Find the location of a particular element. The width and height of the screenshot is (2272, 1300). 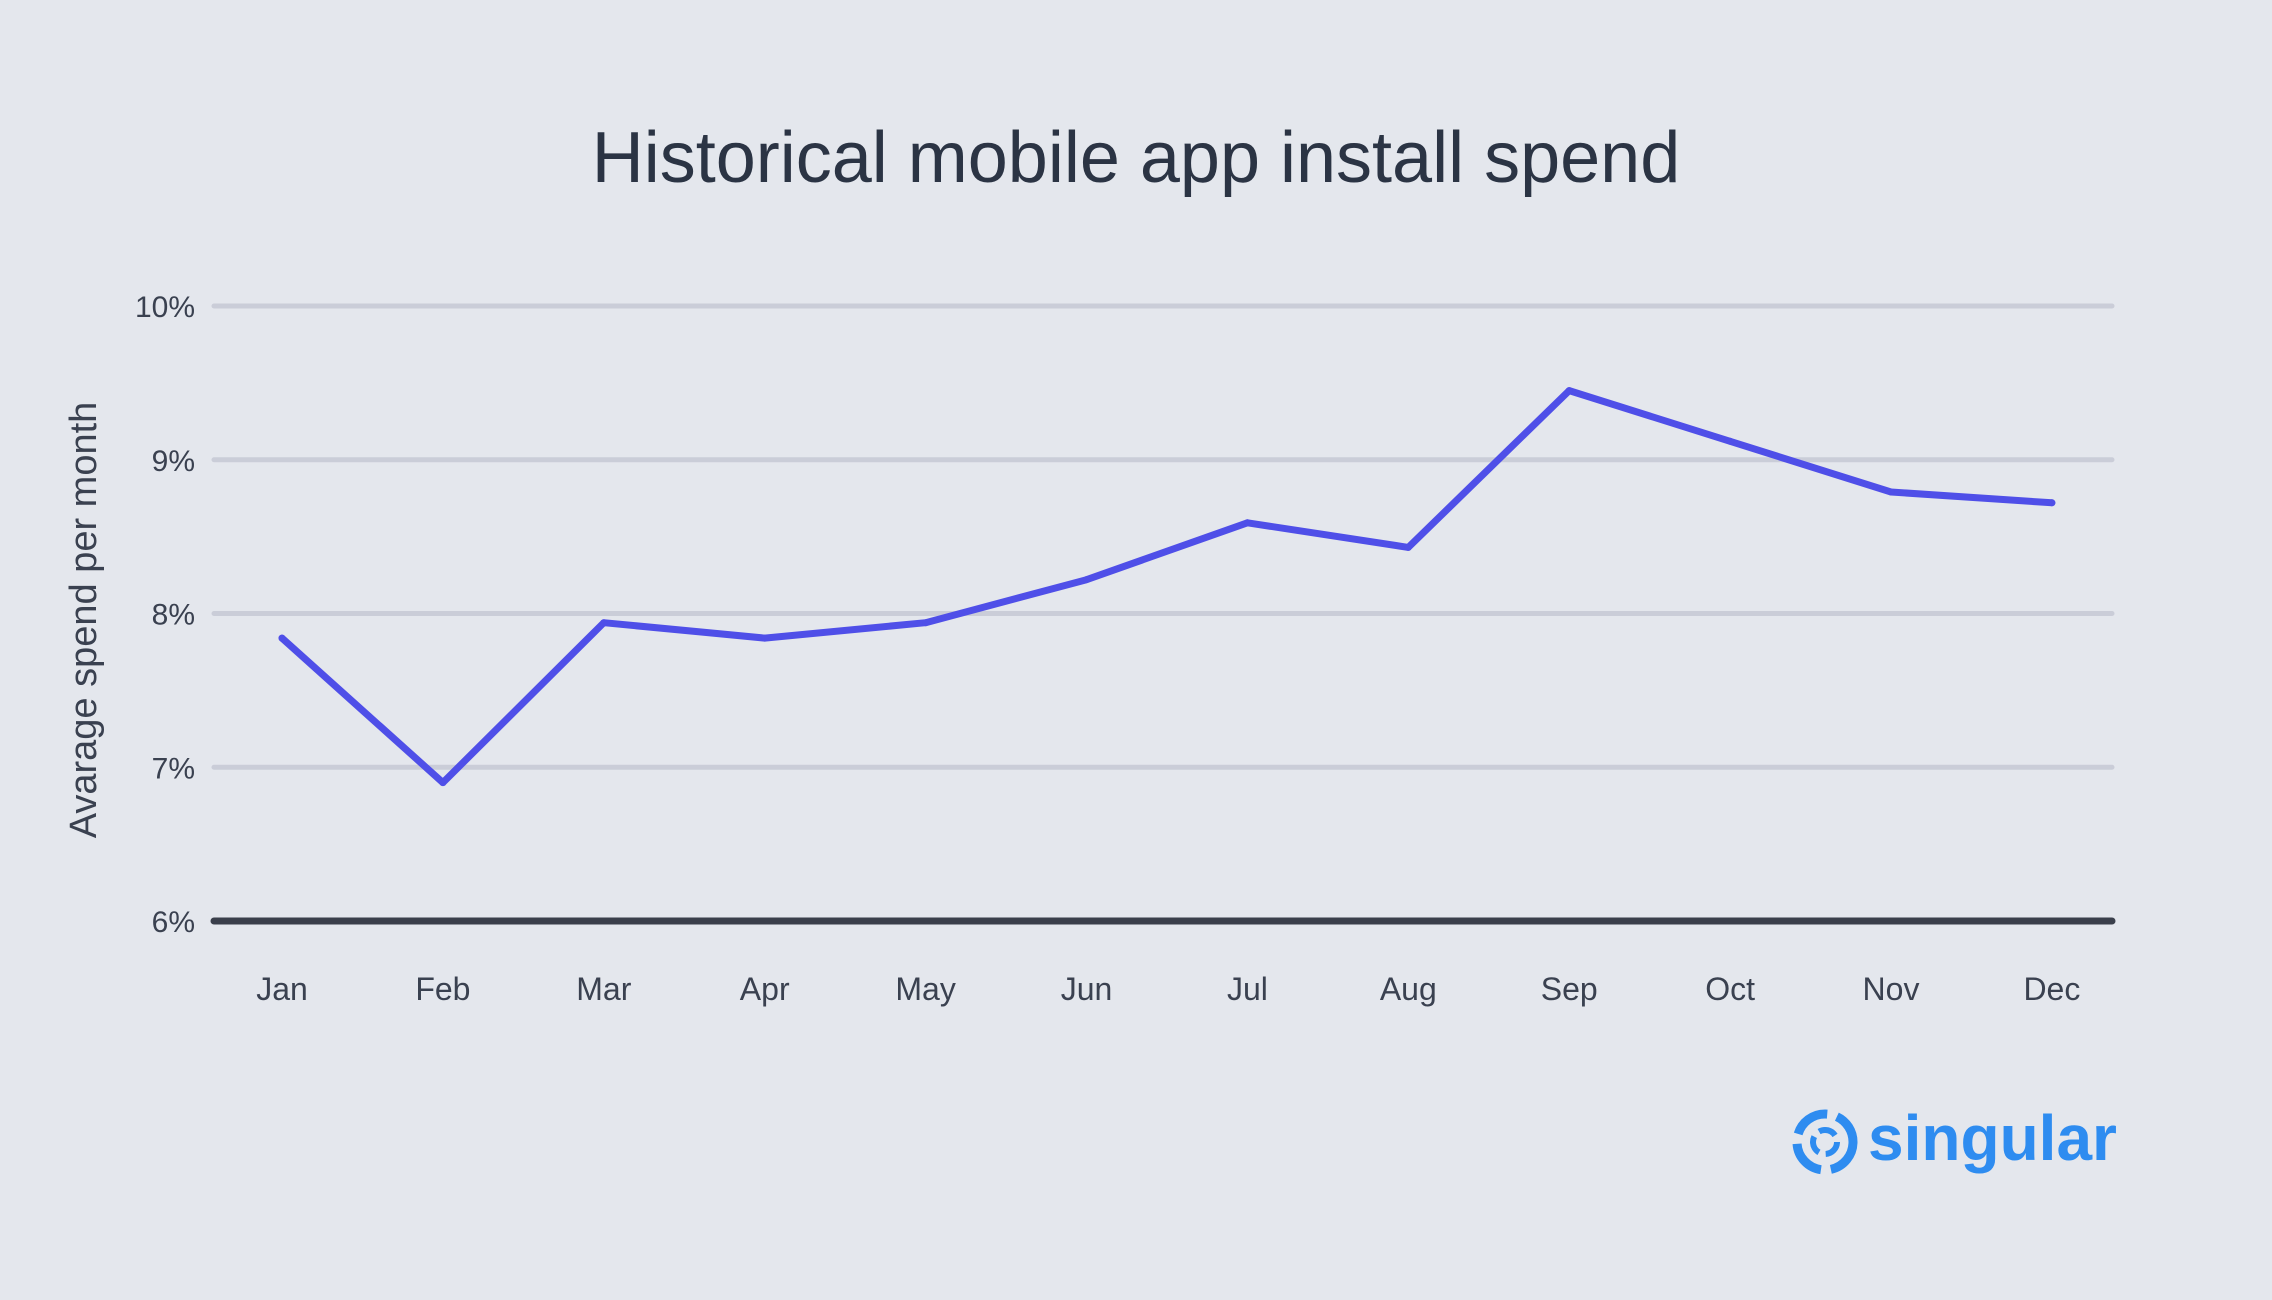

y-tick-labels: 10% 9% 8% 7% 6% is located at coordinates (165, 615).